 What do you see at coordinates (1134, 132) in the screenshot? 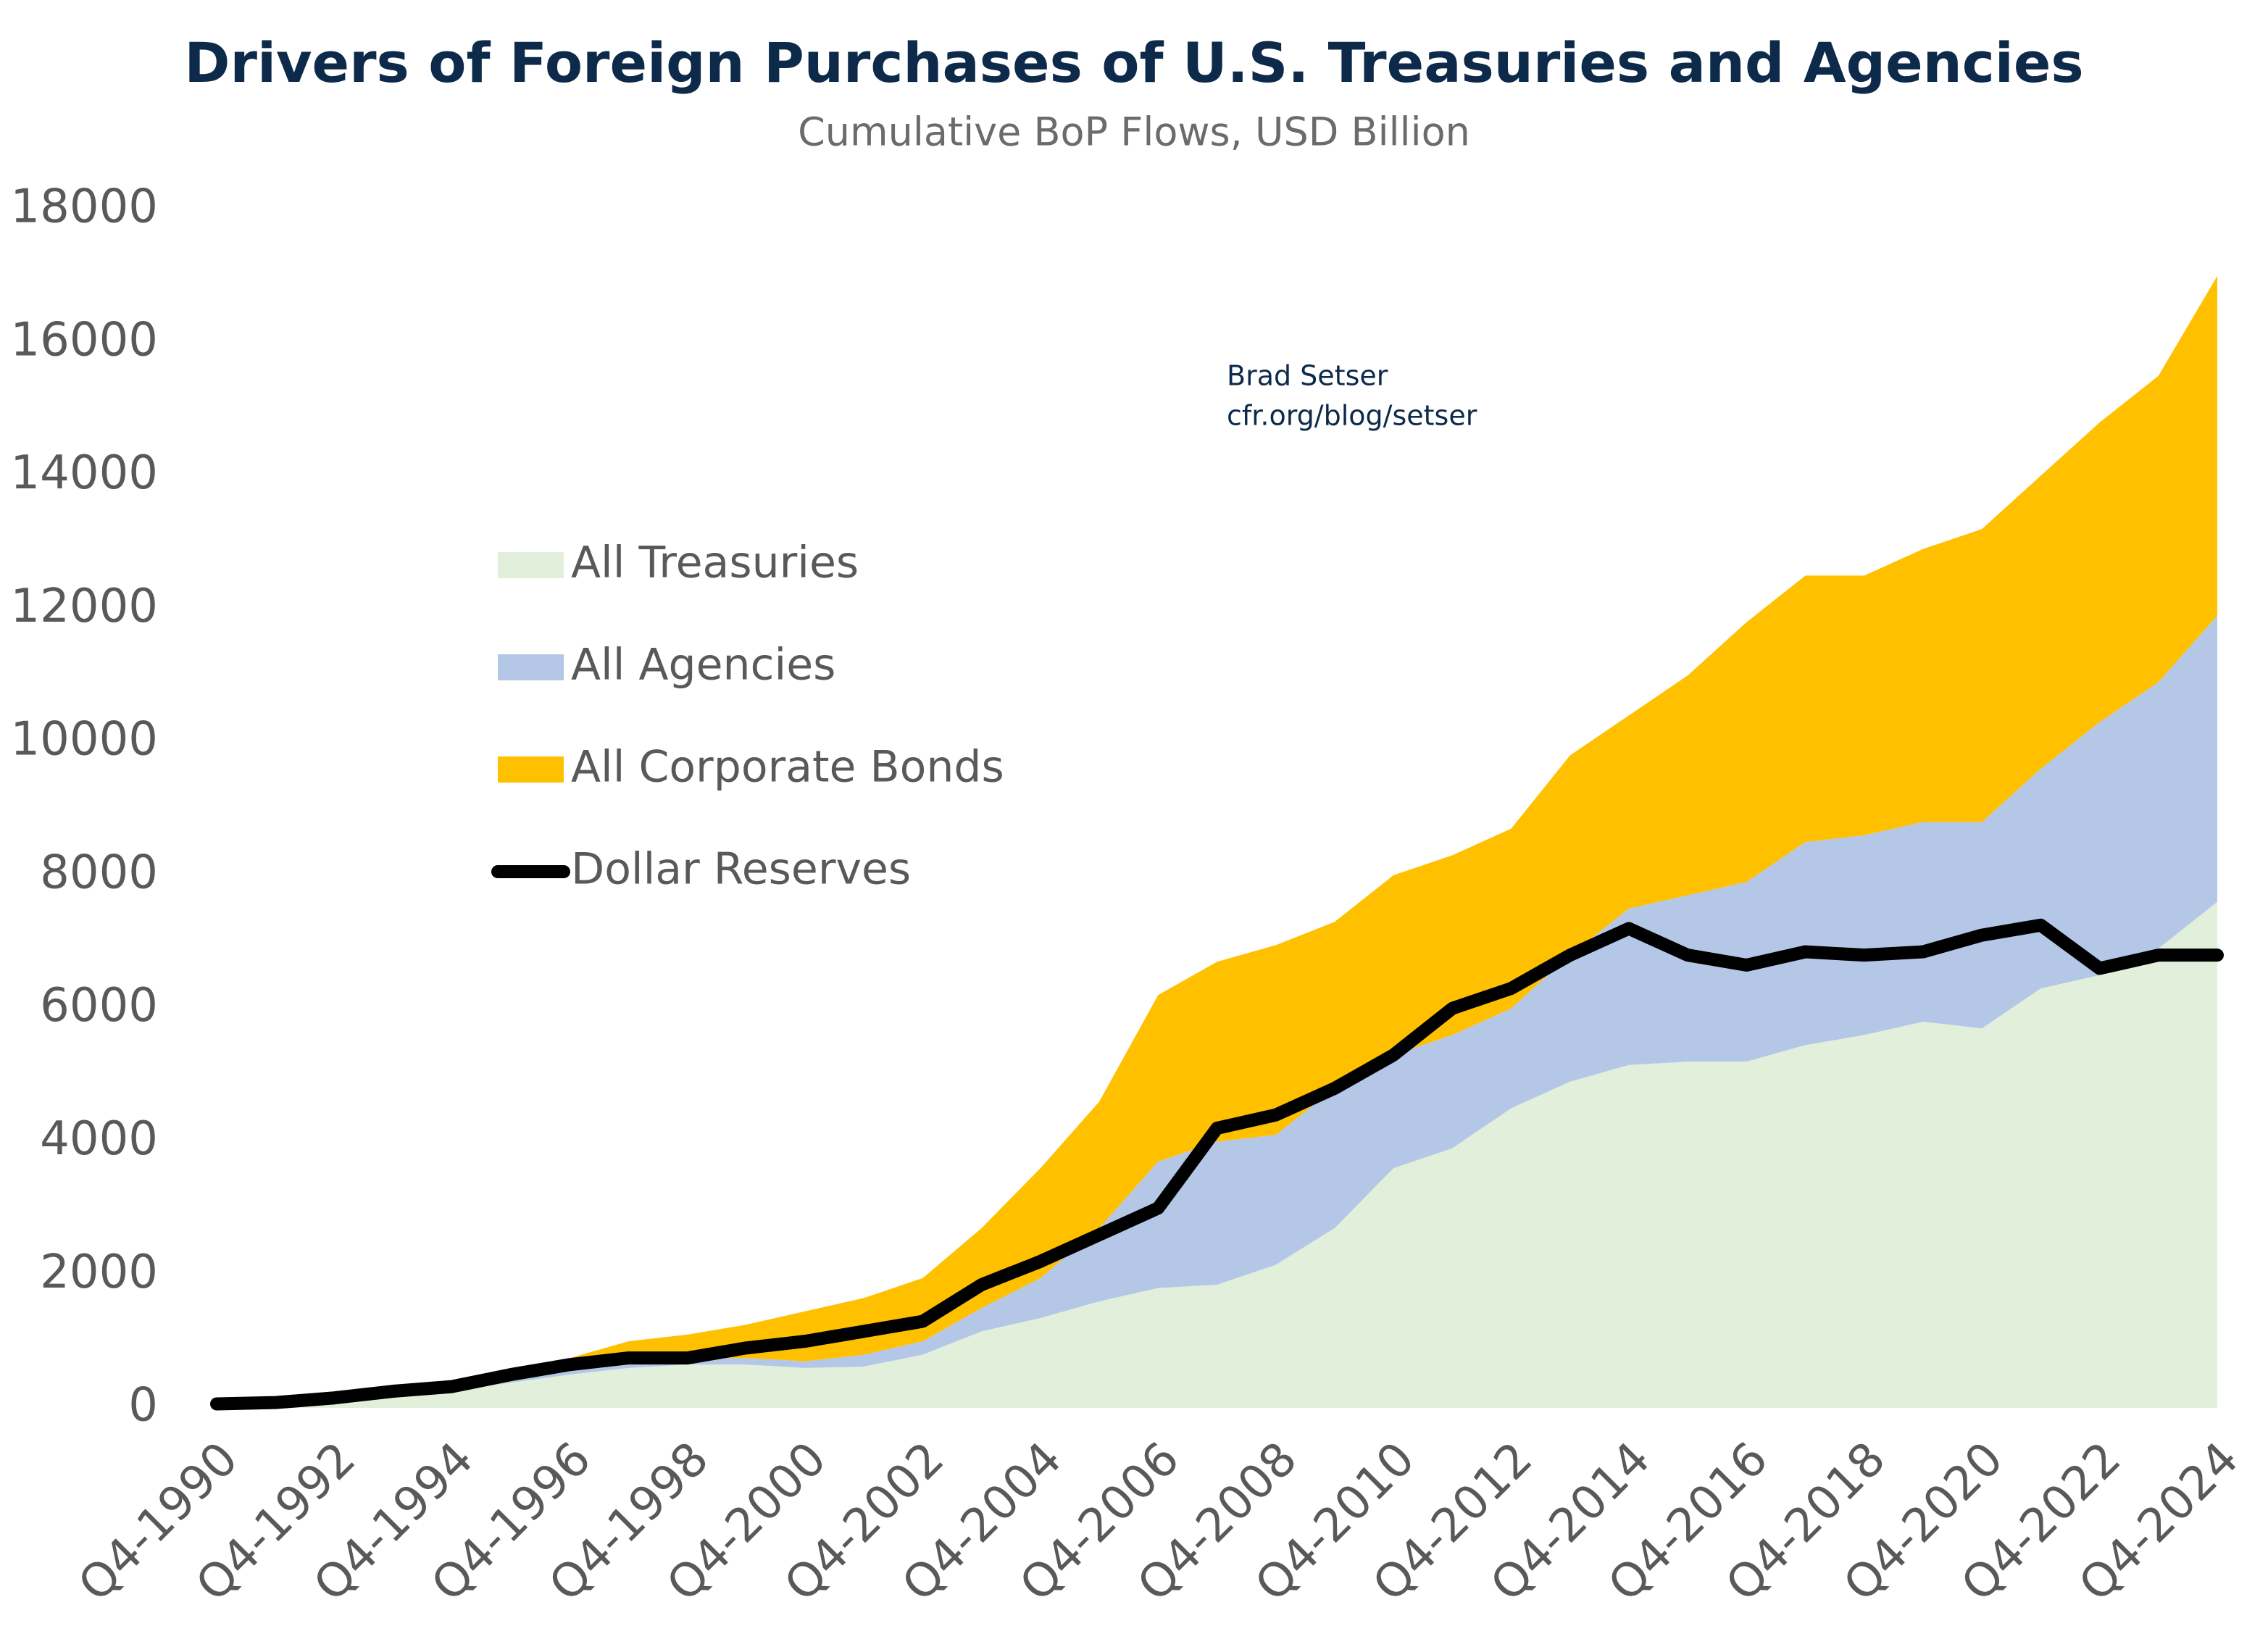
I see `chart-subtitle: Cumulative BoP Flows, USD Billion` at bounding box center [1134, 132].